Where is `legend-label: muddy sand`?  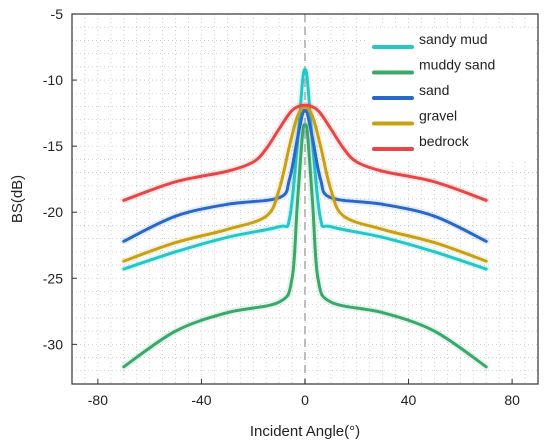 legend-label: muddy sand is located at coordinates (457, 65).